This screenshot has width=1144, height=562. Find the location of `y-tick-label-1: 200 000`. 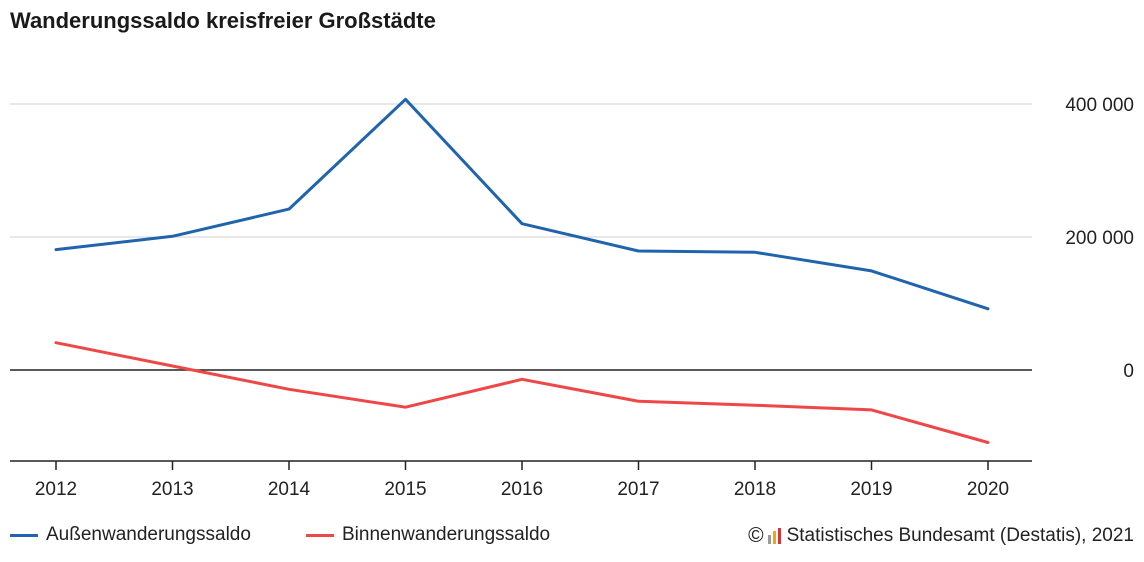

y-tick-label-1: 200 000 is located at coordinates (1099, 238).